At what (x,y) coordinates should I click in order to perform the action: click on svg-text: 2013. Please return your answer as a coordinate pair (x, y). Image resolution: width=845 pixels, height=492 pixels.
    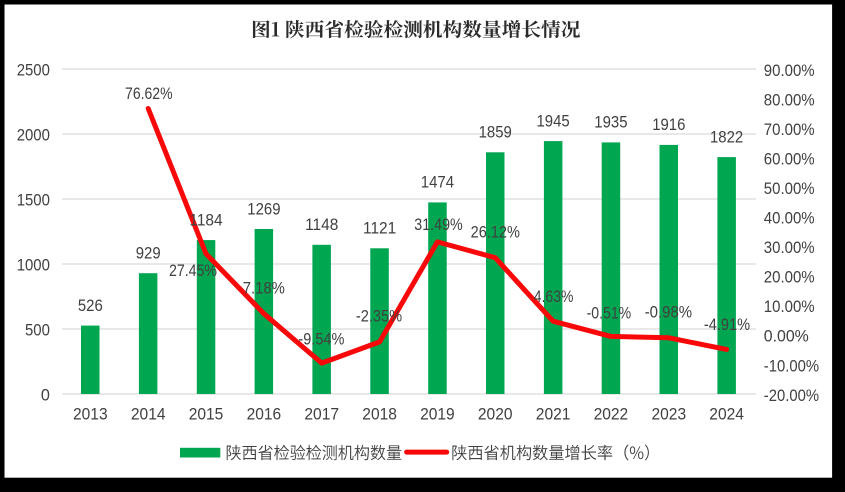
    Looking at the image, I should click on (90, 414).